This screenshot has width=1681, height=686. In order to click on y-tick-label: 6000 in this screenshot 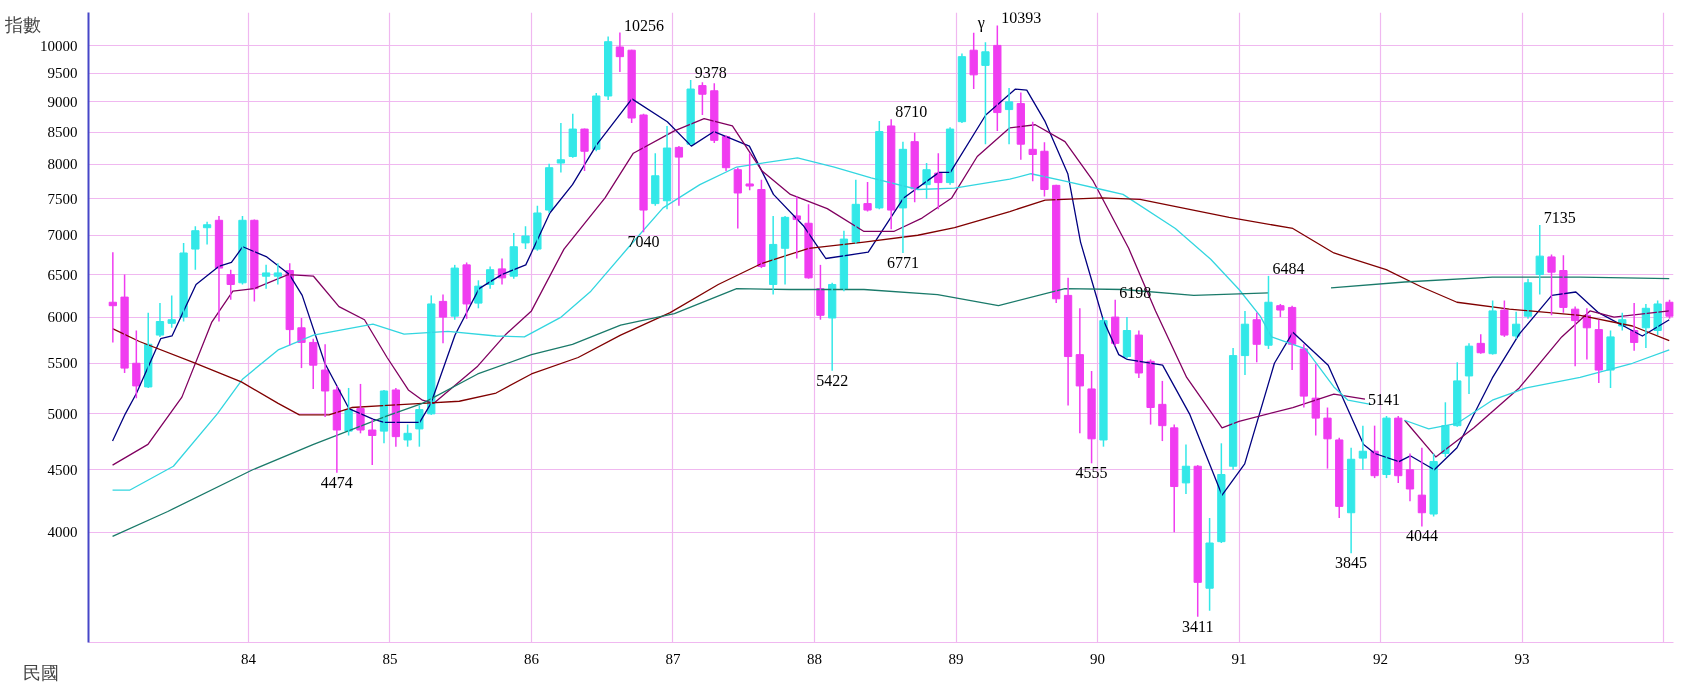, I will do `click(62, 317)`.